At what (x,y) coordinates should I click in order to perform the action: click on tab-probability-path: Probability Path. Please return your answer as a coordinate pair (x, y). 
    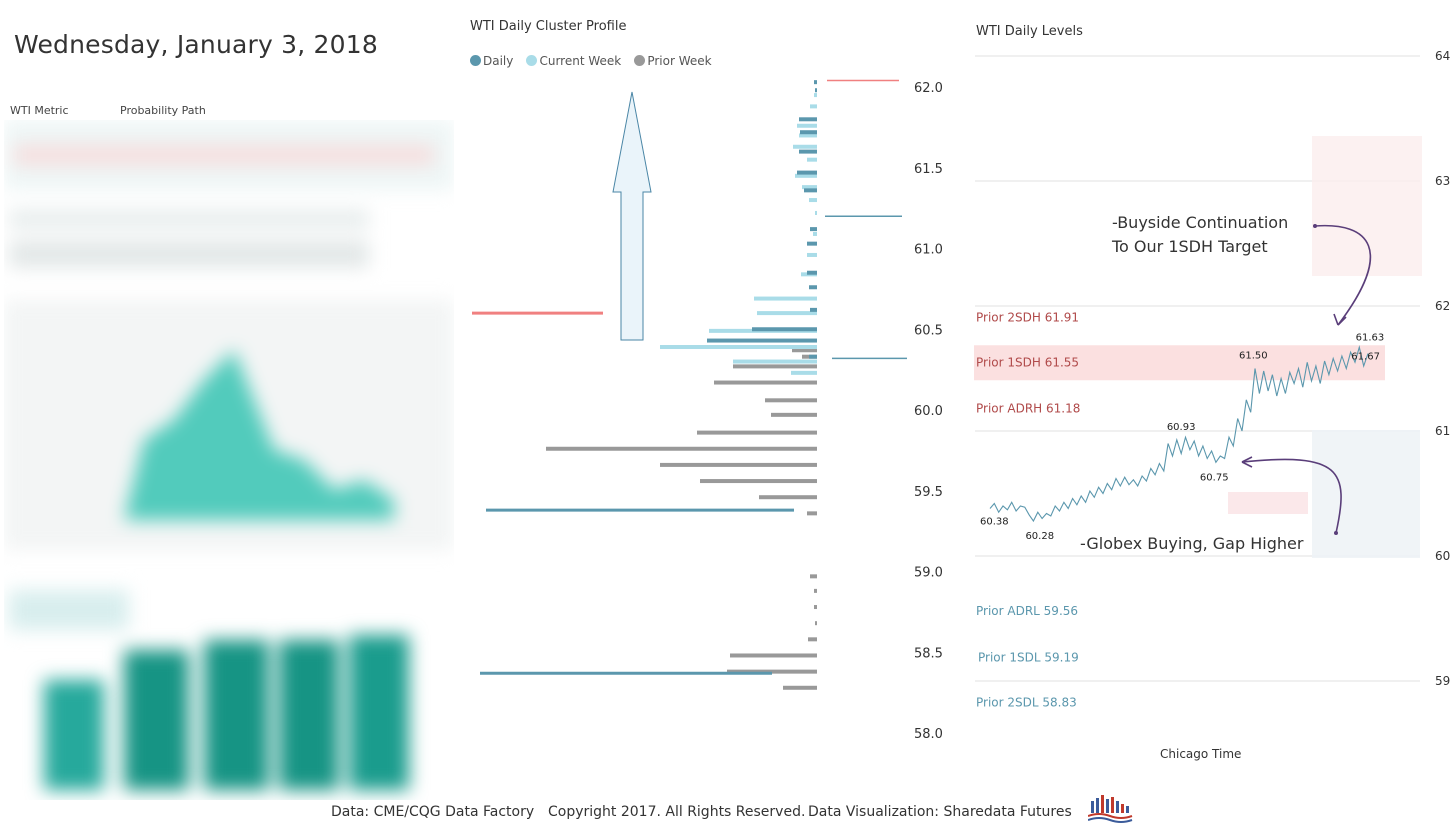
    Looking at the image, I should click on (163, 110).